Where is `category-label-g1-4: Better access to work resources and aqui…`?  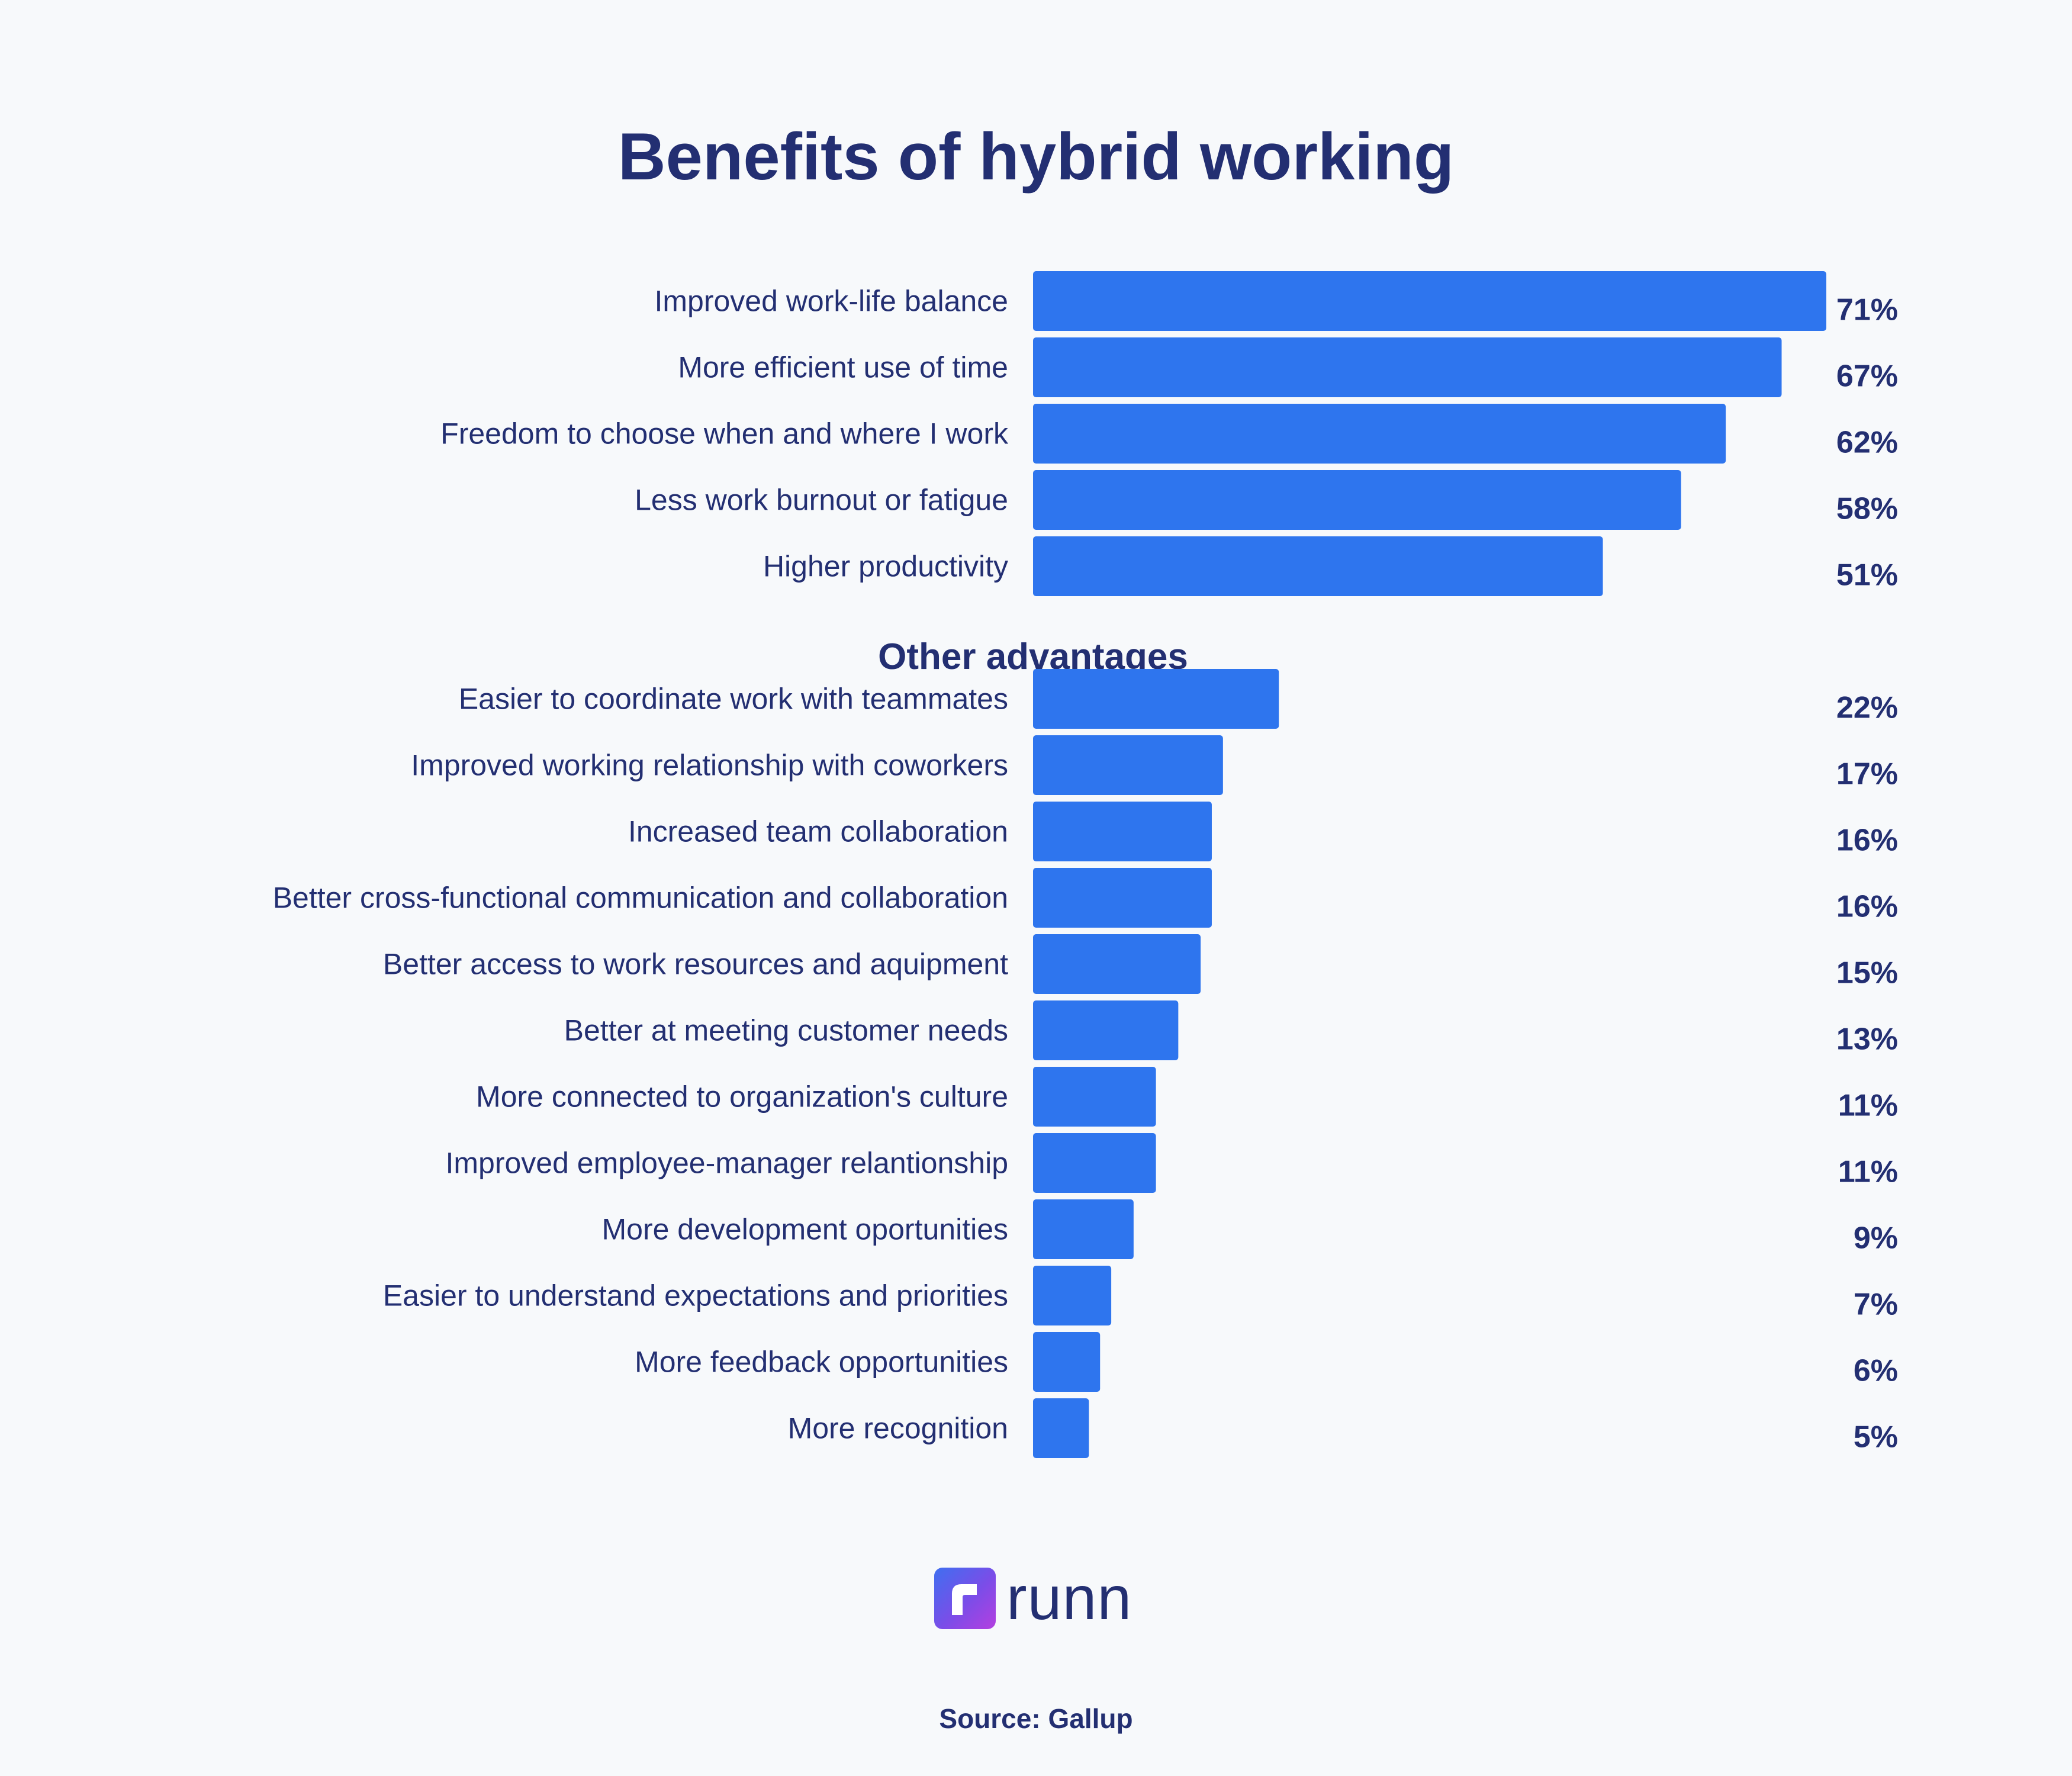 category-label-g1-4: Better access to work resources and aqui… is located at coordinates (695, 964).